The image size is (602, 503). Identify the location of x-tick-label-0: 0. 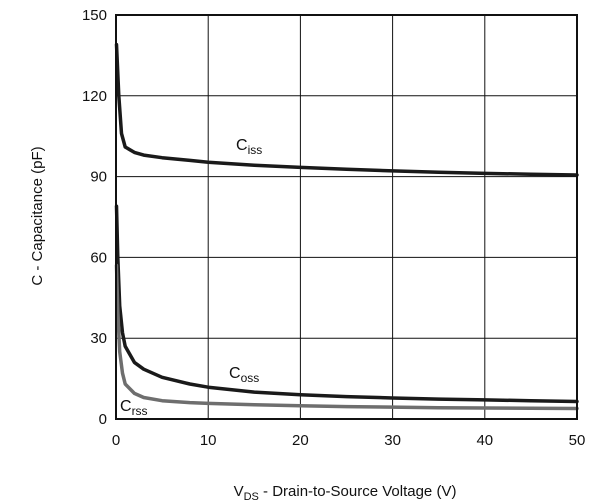
(116, 440).